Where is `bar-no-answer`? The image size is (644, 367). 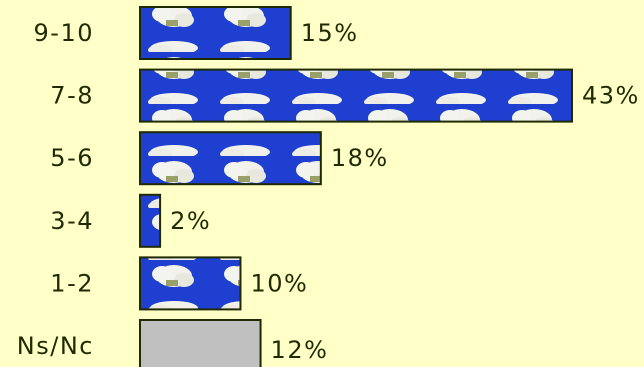 bar-no-answer is located at coordinates (200, 343).